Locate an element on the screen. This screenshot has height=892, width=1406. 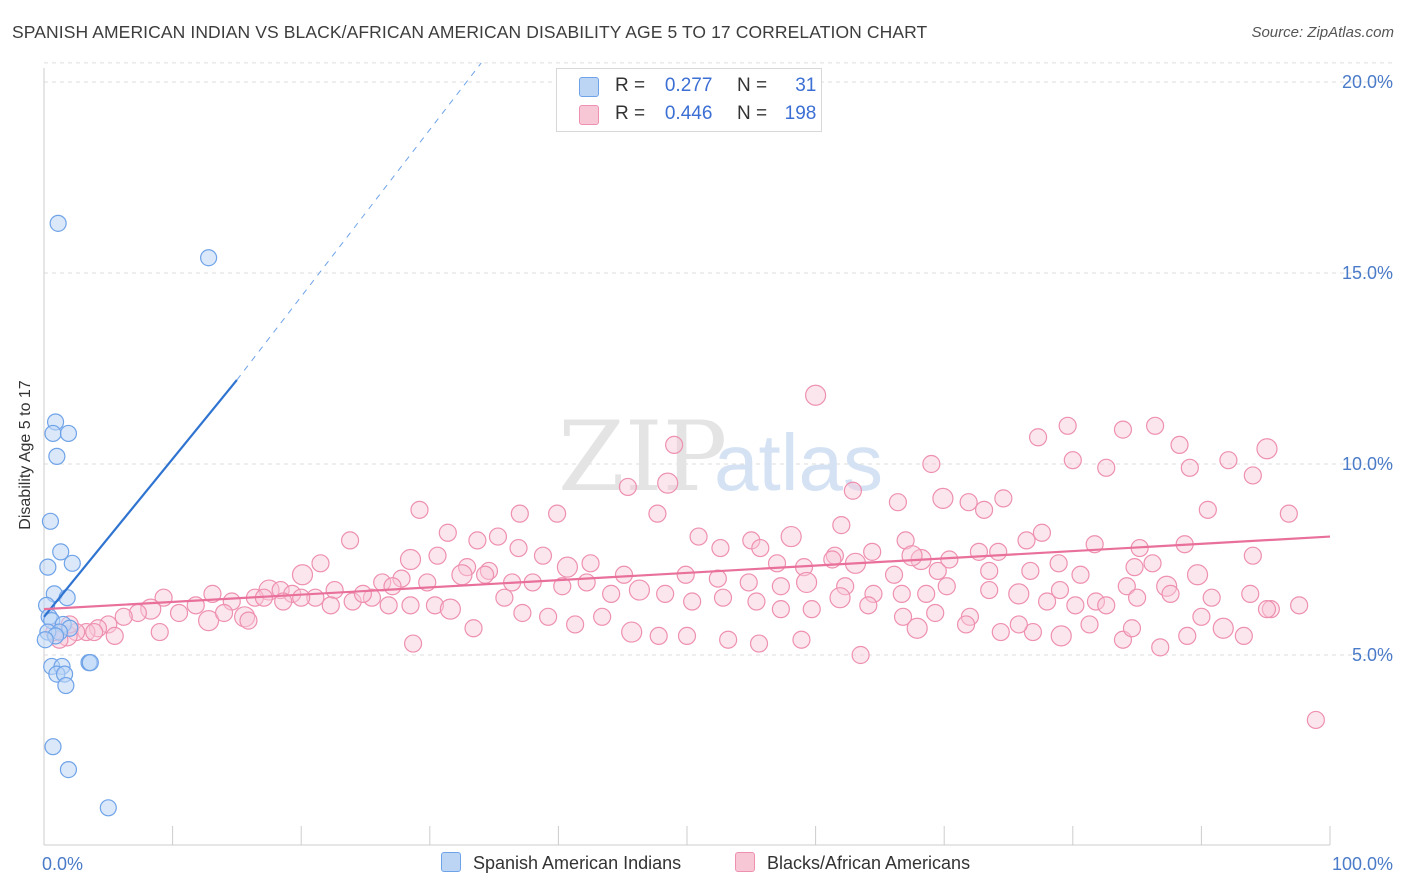
legend-r-value-pink: 0.446 is located at coordinates (688, 113).